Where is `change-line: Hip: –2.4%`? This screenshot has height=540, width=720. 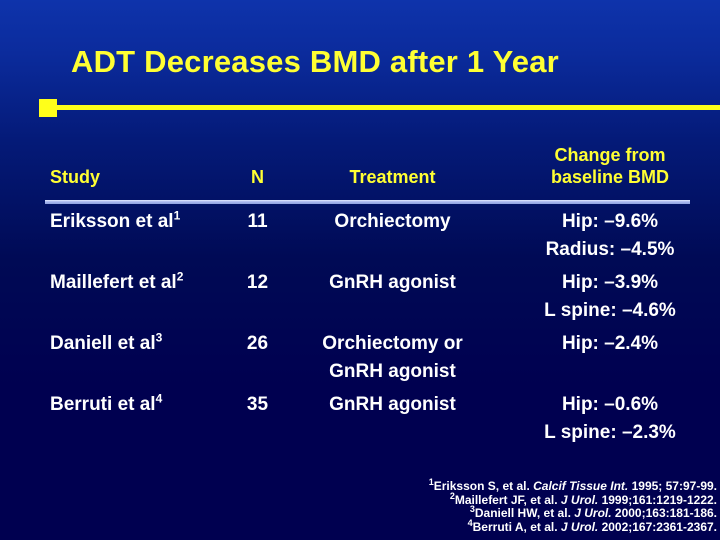 change-line: Hip: –2.4% is located at coordinates (610, 343).